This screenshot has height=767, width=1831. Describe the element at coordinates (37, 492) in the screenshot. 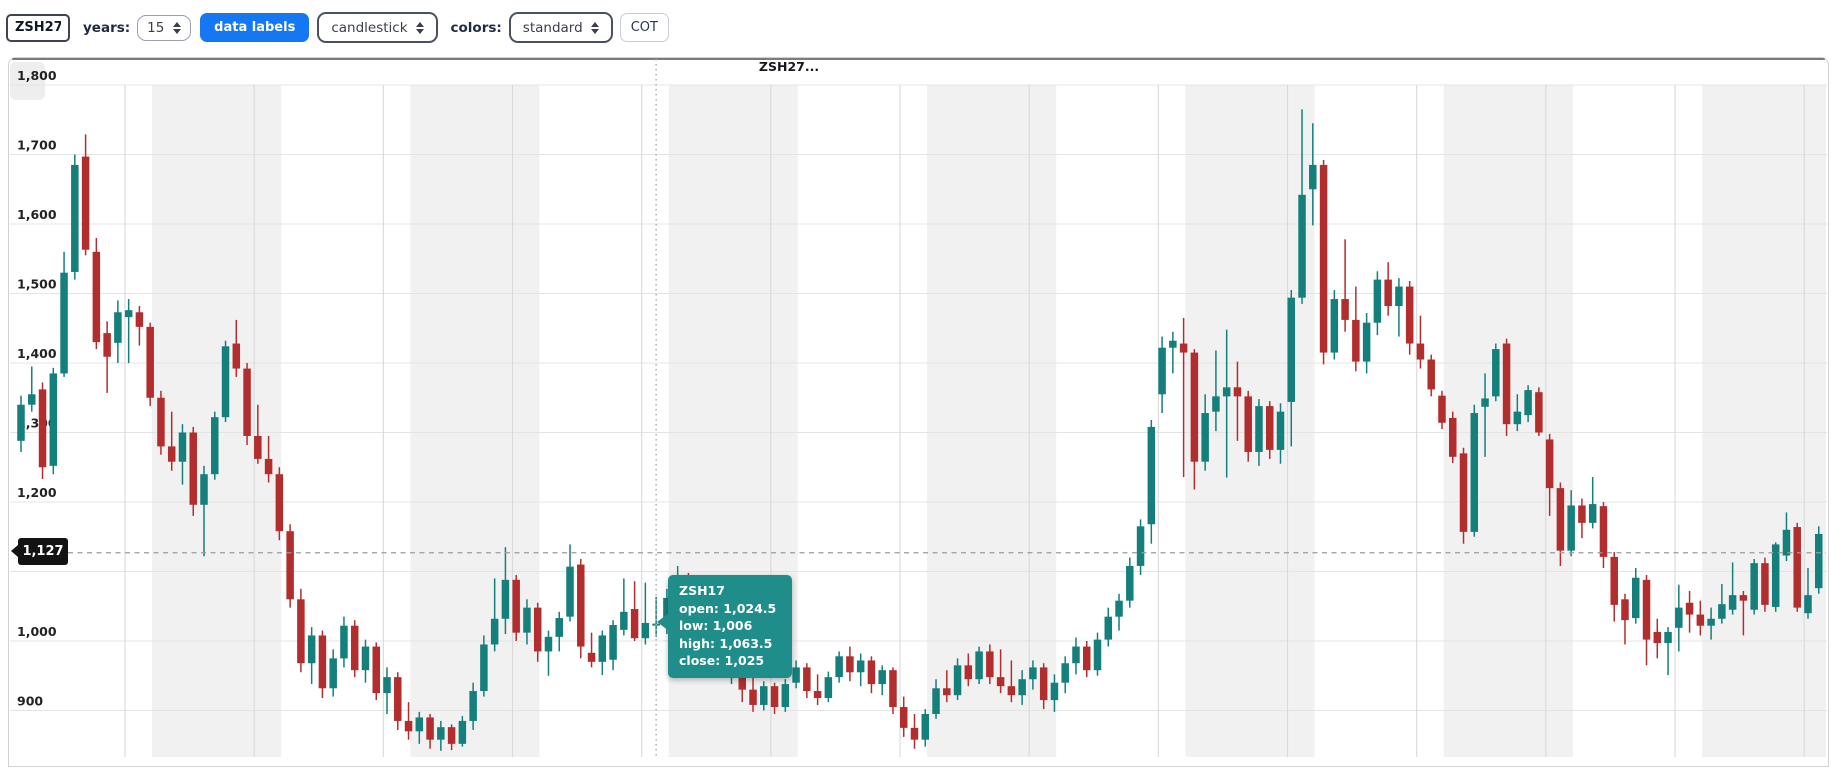

I see `svg-text: 1,200` at that location.